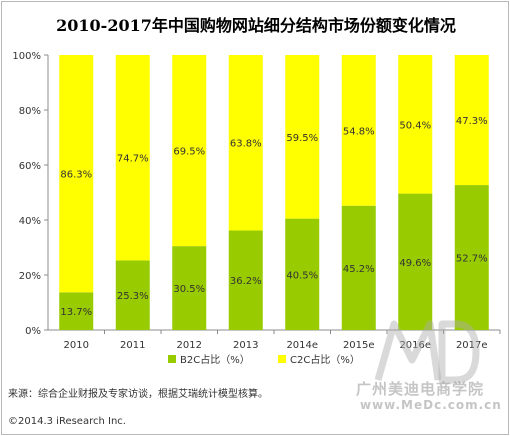 The width and height of the screenshot is (510, 436). What do you see at coordinates (67, 421) in the screenshot?
I see `copyright-text: ©2014.3 iResearch Inc.` at bounding box center [67, 421].